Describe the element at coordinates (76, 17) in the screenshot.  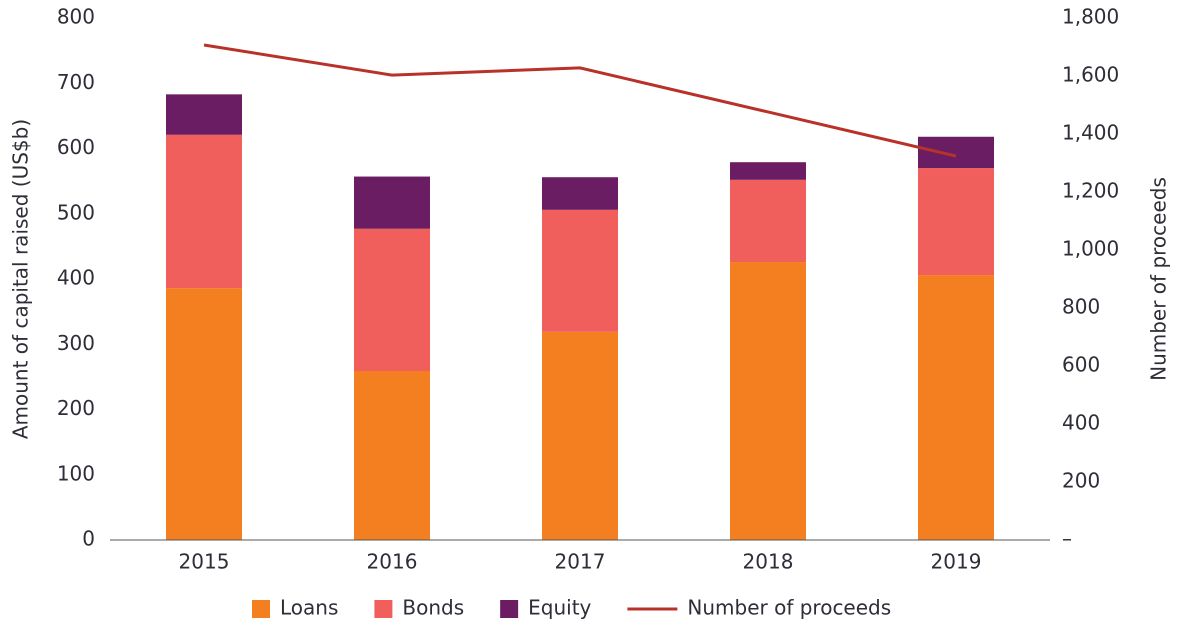
I see `y-tick-label: 800` at that location.